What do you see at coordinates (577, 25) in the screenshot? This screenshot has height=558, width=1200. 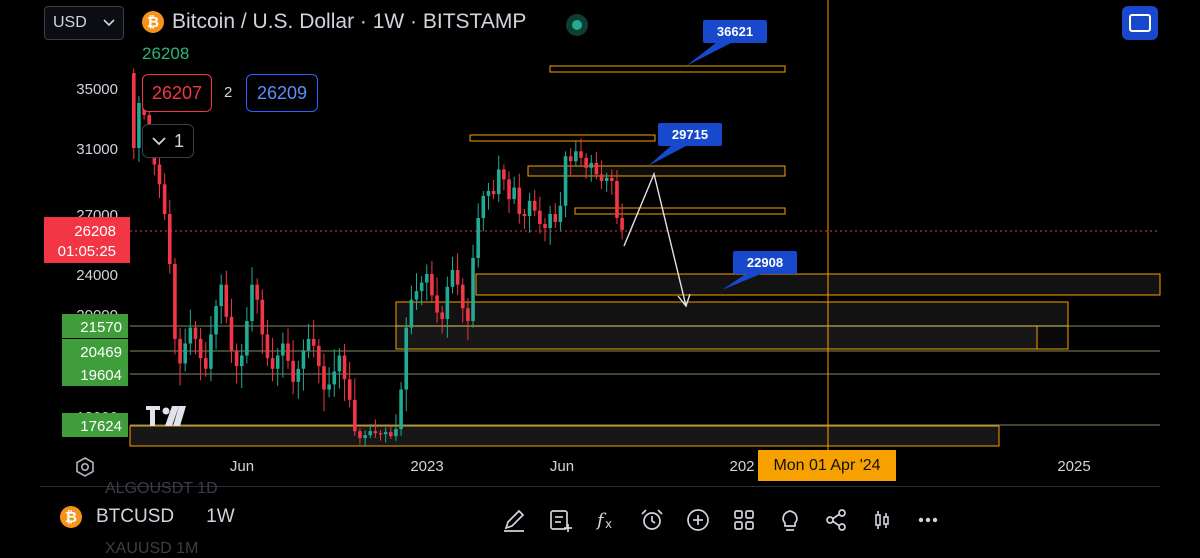 I see `market-status-icon` at bounding box center [577, 25].